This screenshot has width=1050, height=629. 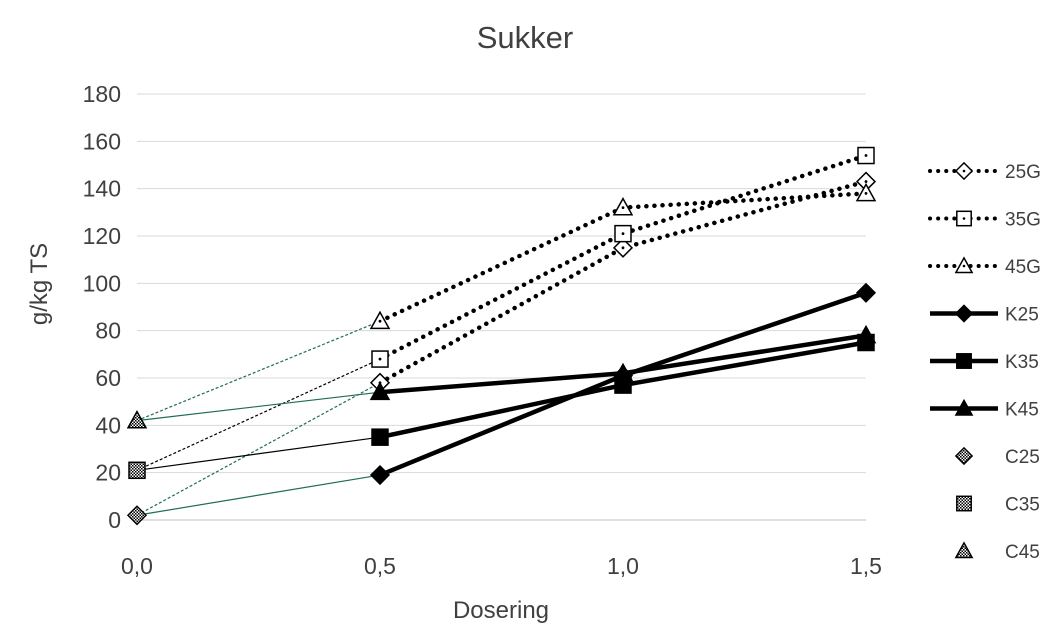 What do you see at coordinates (1022, 315) in the screenshot?
I see `legend-label-k25: K25` at bounding box center [1022, 315].